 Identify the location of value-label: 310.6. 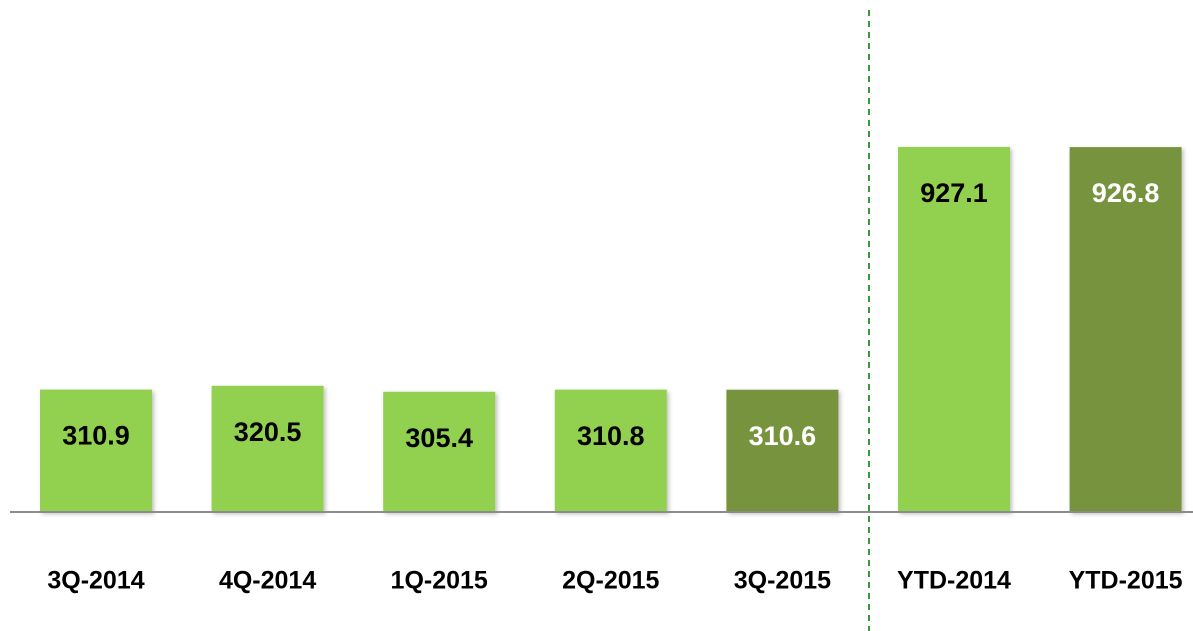
(783, 436).